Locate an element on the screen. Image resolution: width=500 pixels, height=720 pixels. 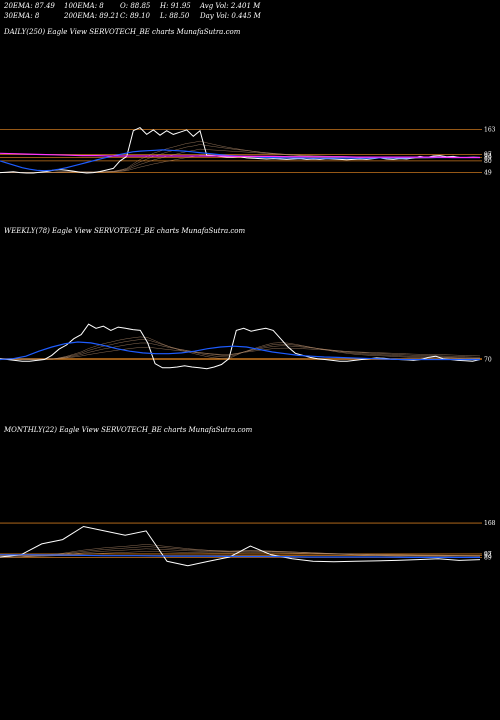
daily-tick-label: 80 is located at coordinates (488, 161).